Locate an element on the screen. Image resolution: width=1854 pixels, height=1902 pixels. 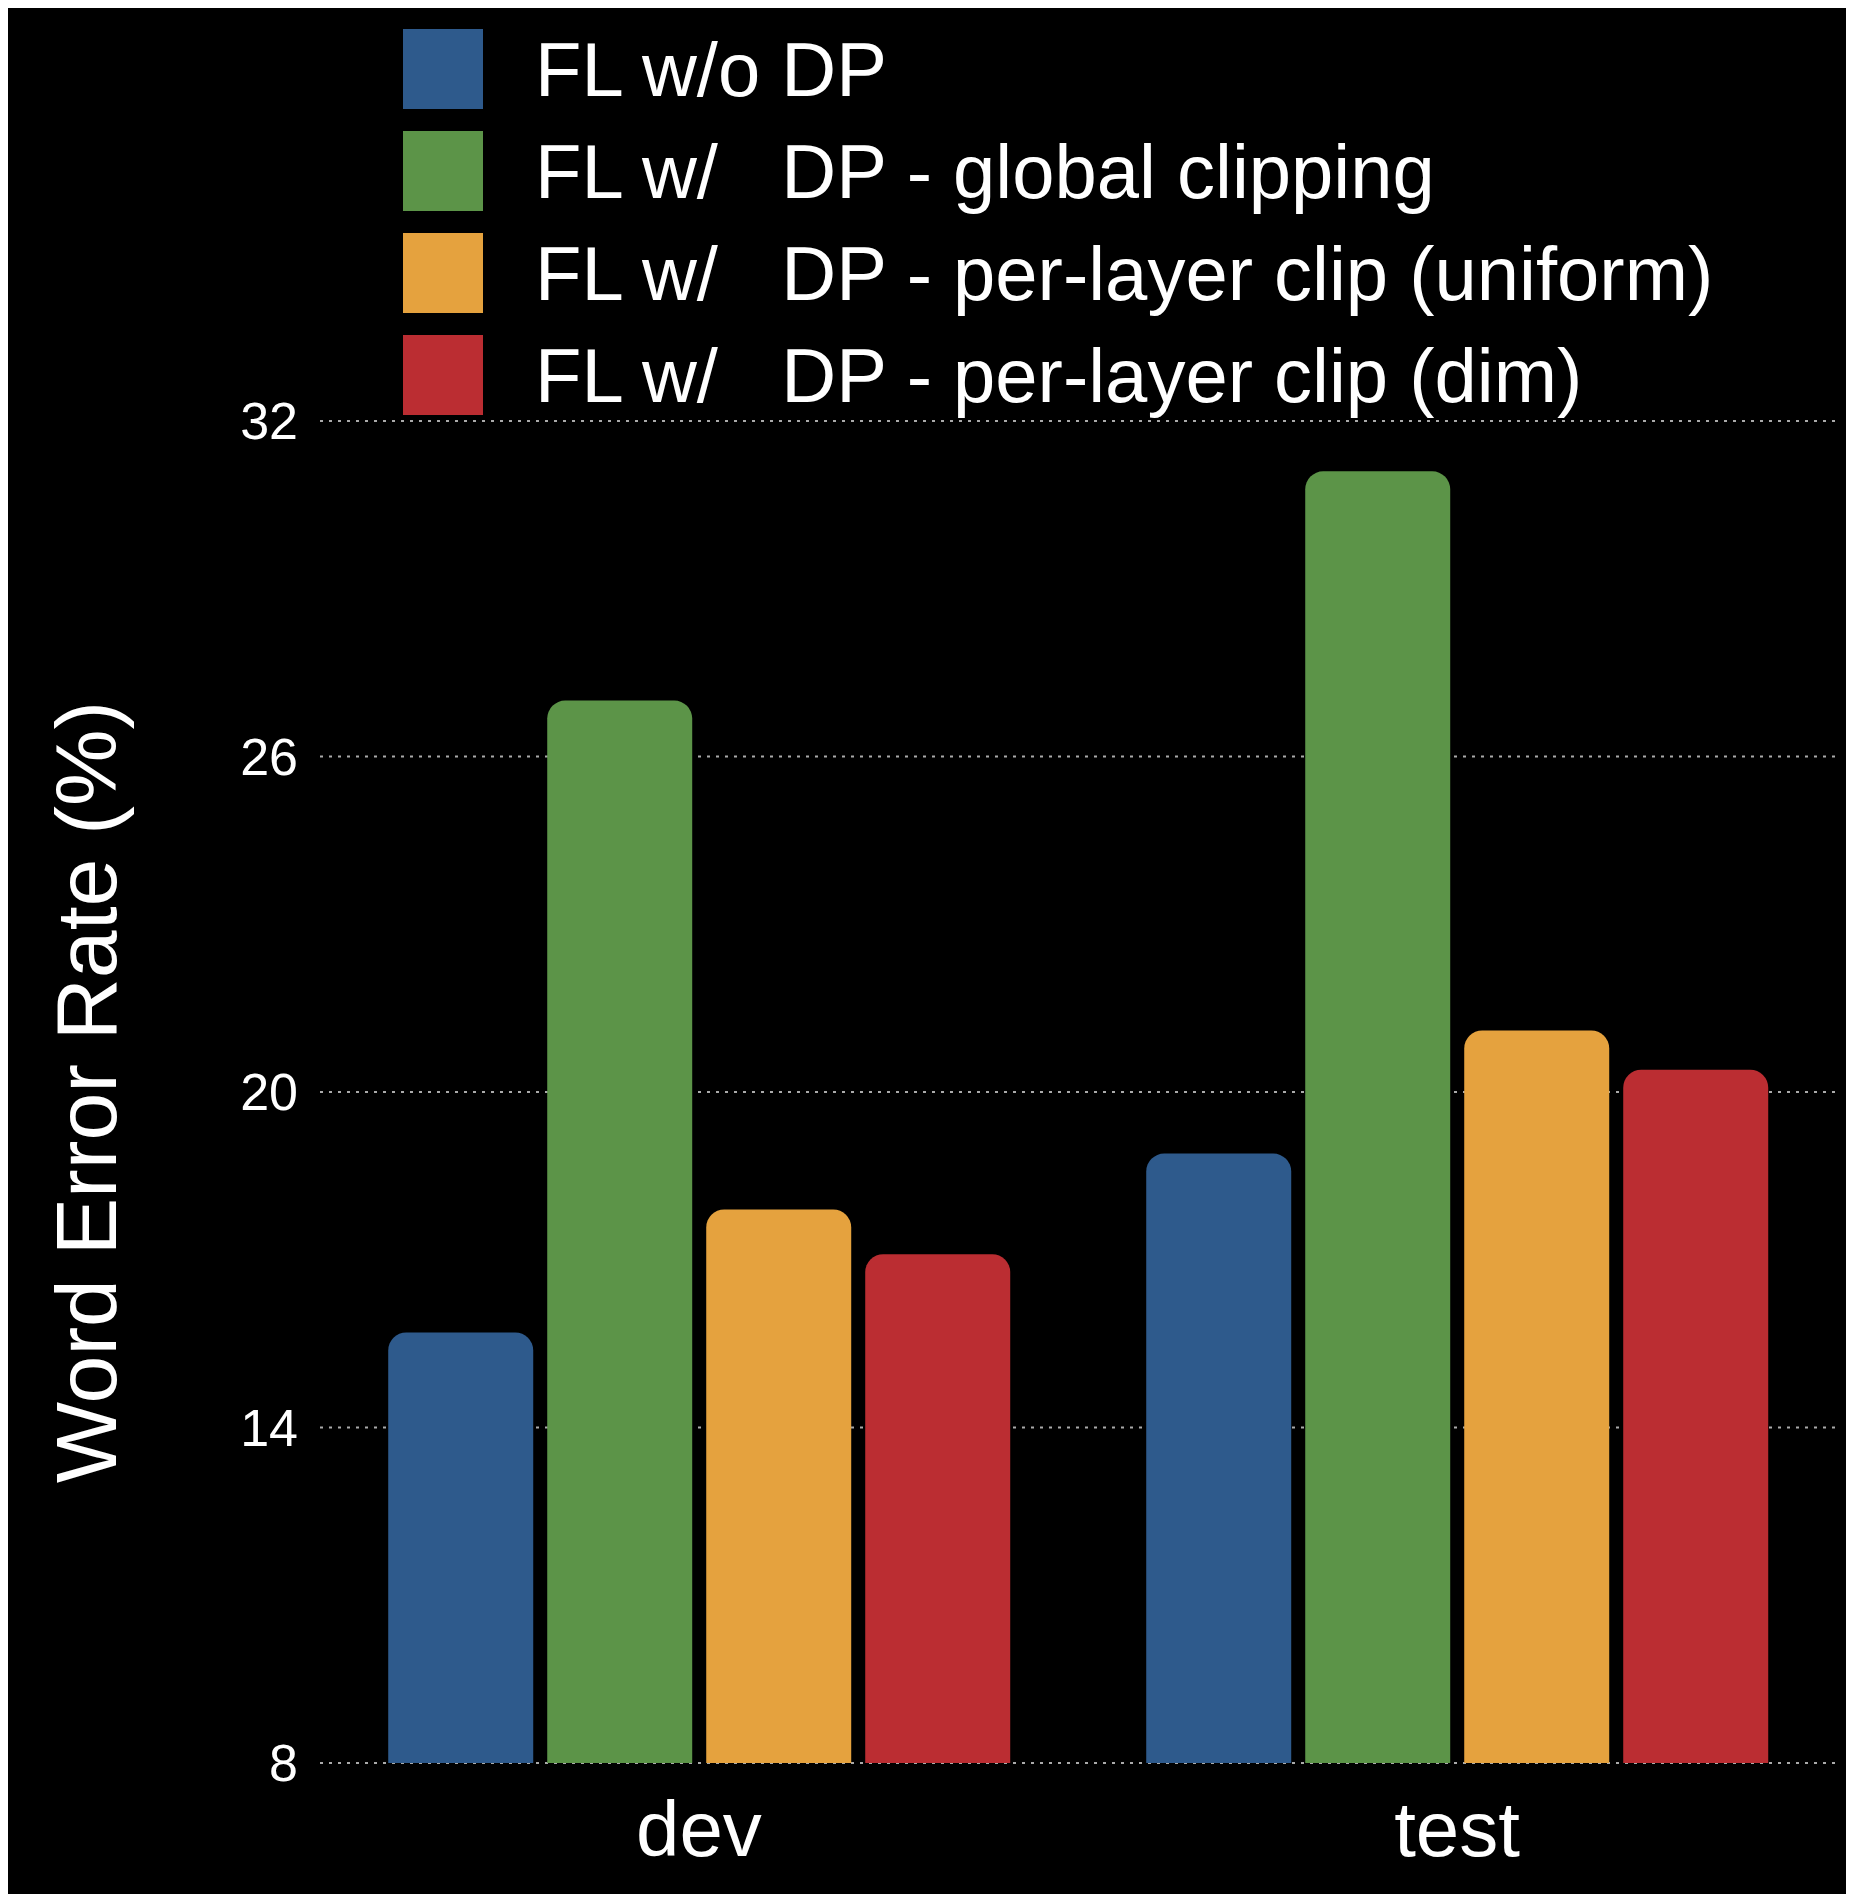
legend-label: FL w/ DP - global clipping is located at coordinates (985, 171).